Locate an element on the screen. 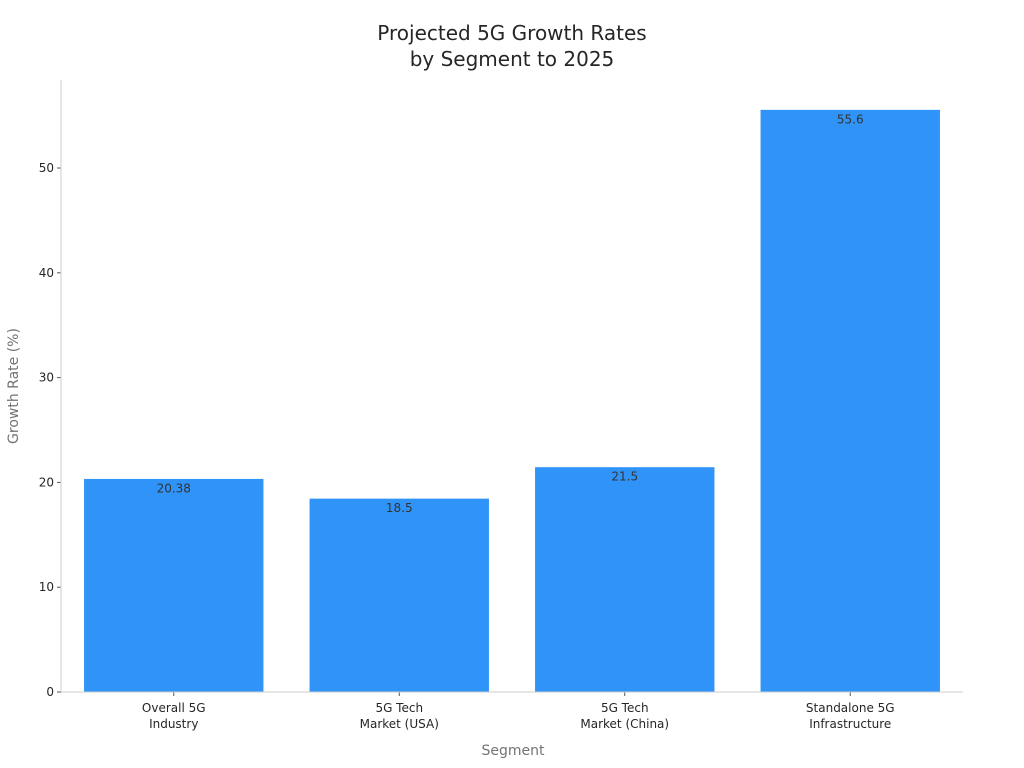 The height and width of the screenshot is (768, 1024). y-tick-label-2: 20 is located at coordinates (46, 482).